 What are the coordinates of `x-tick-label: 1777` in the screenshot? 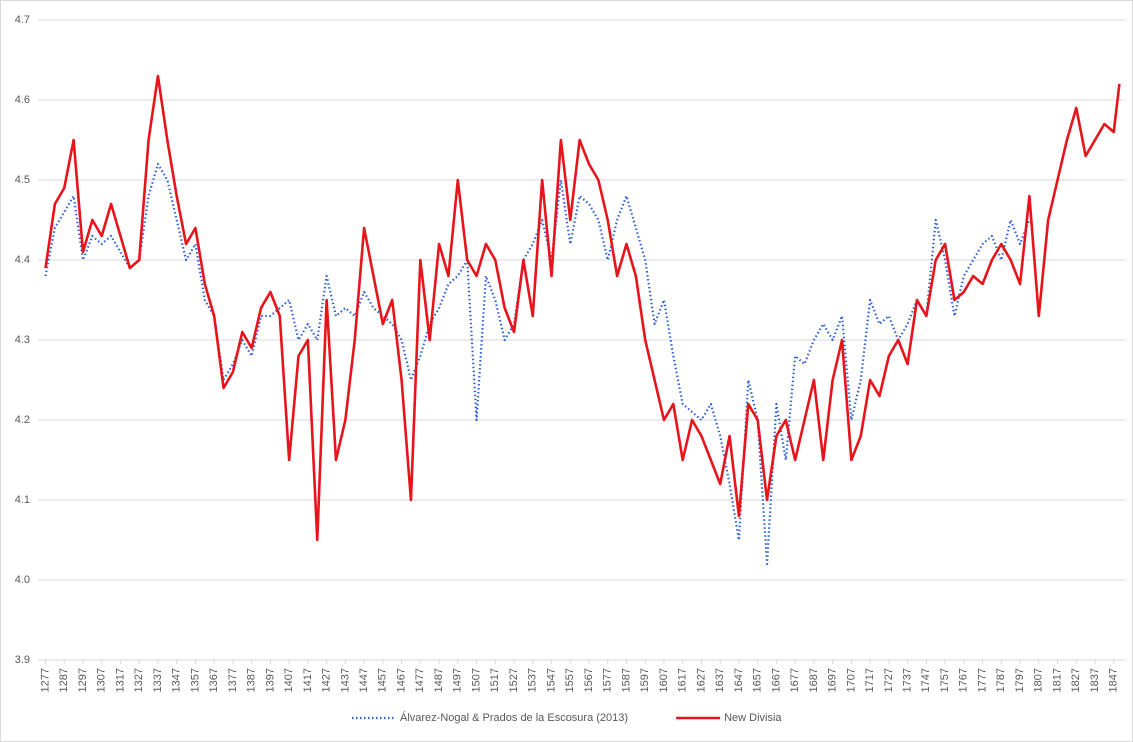 It's located at (982, 680).